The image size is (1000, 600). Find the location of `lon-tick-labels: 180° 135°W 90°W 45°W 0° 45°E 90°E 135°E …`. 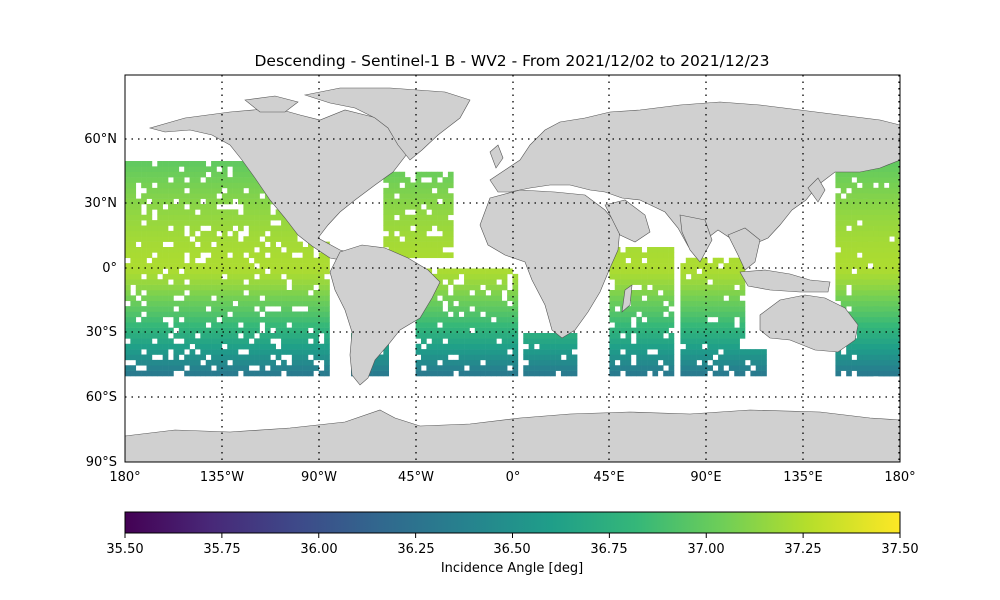

lon-tick-labels: 180° 135°W 90°W 45°W 0° 45°E 90°E 135°E … is located at coordinates (512, 477).